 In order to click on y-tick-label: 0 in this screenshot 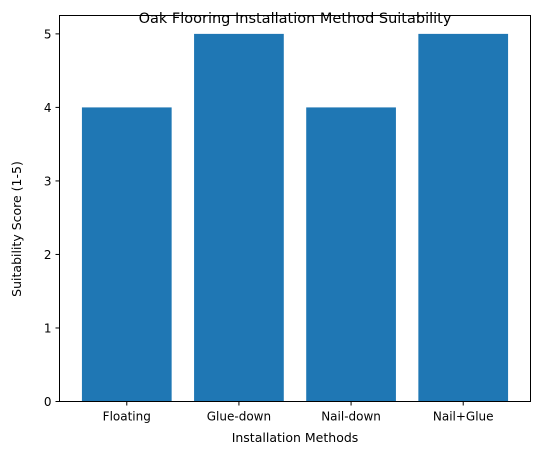, I will do `click(48, 402)`.